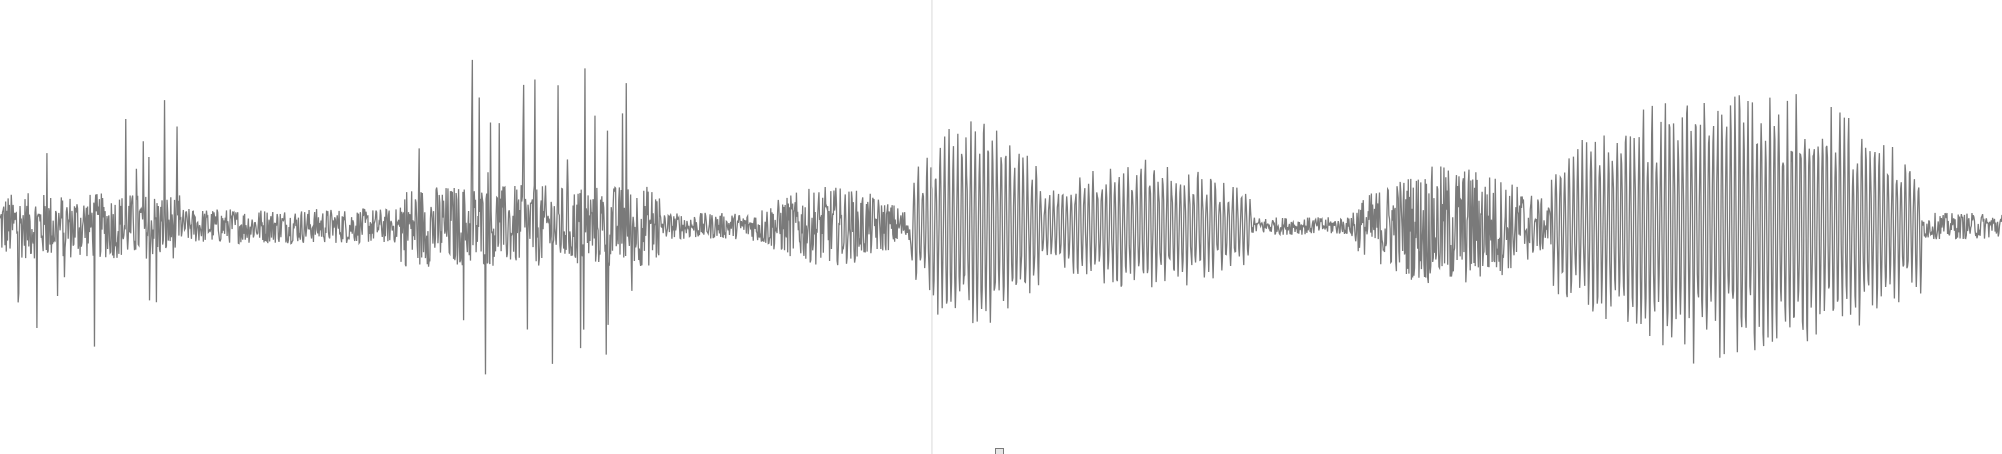 The height and width of the screenshot is (454, 2002). I want to click on horizontal-scroll-handle, so click(999, 451).